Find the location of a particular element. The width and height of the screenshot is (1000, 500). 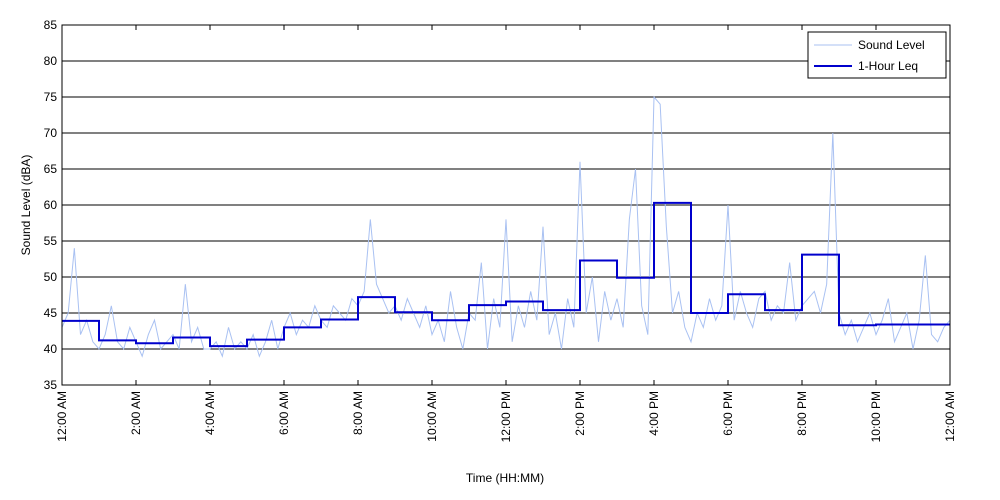

y-tick-label: 70 is located at coordinates (51, 133).